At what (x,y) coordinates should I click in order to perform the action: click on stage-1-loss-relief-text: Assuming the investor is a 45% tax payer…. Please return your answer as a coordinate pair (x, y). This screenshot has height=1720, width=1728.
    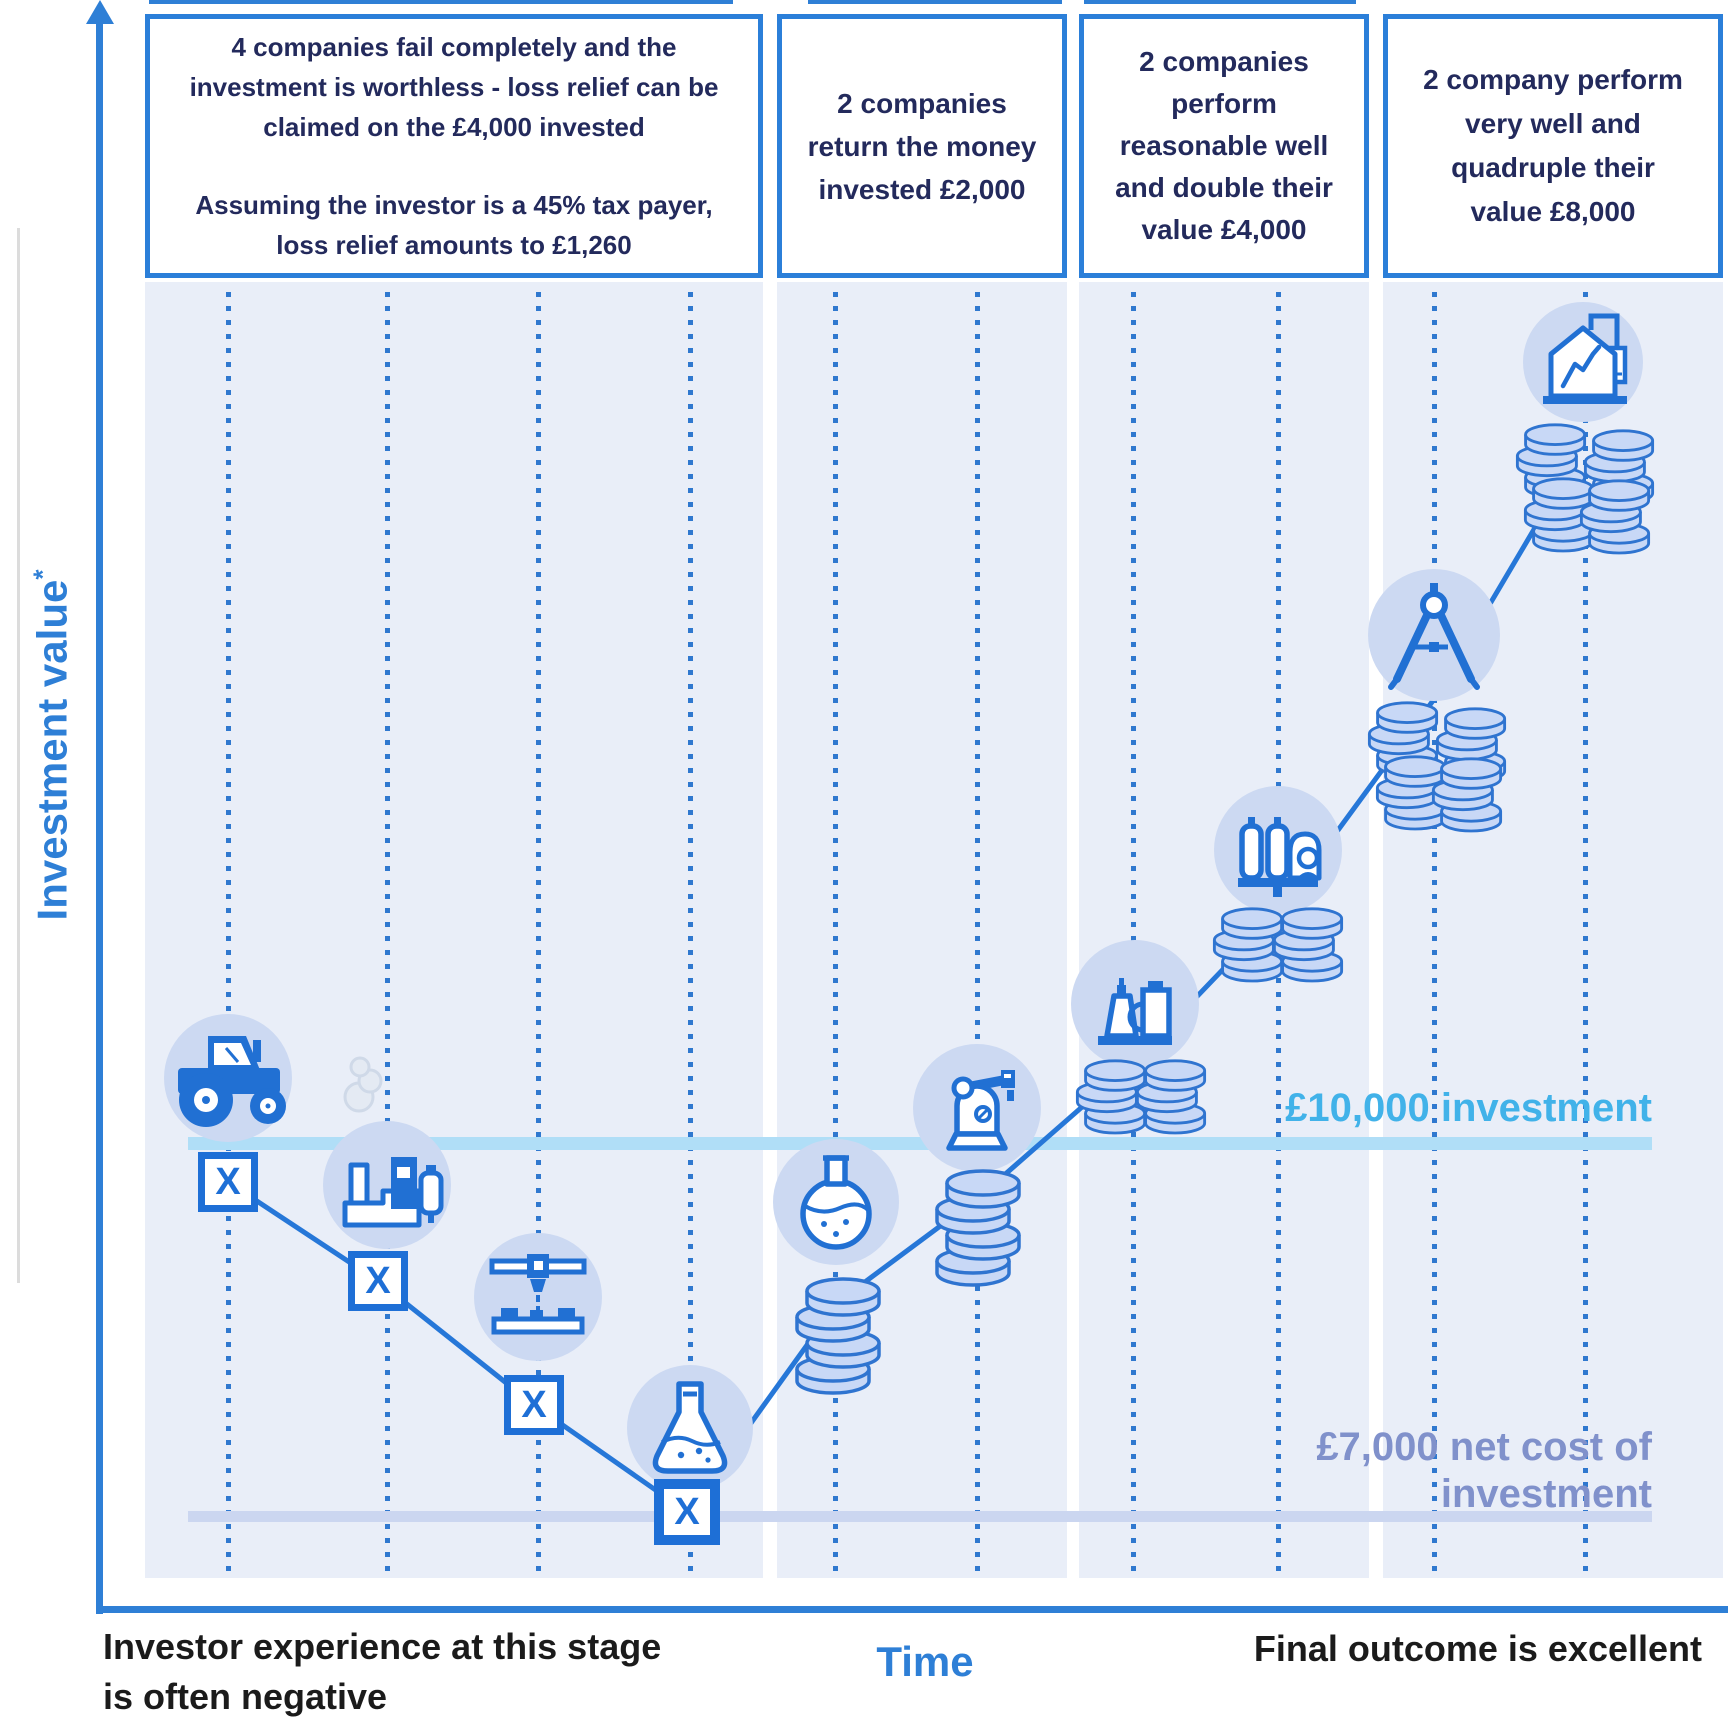
    Looking at the image, I should click on (454, 225).